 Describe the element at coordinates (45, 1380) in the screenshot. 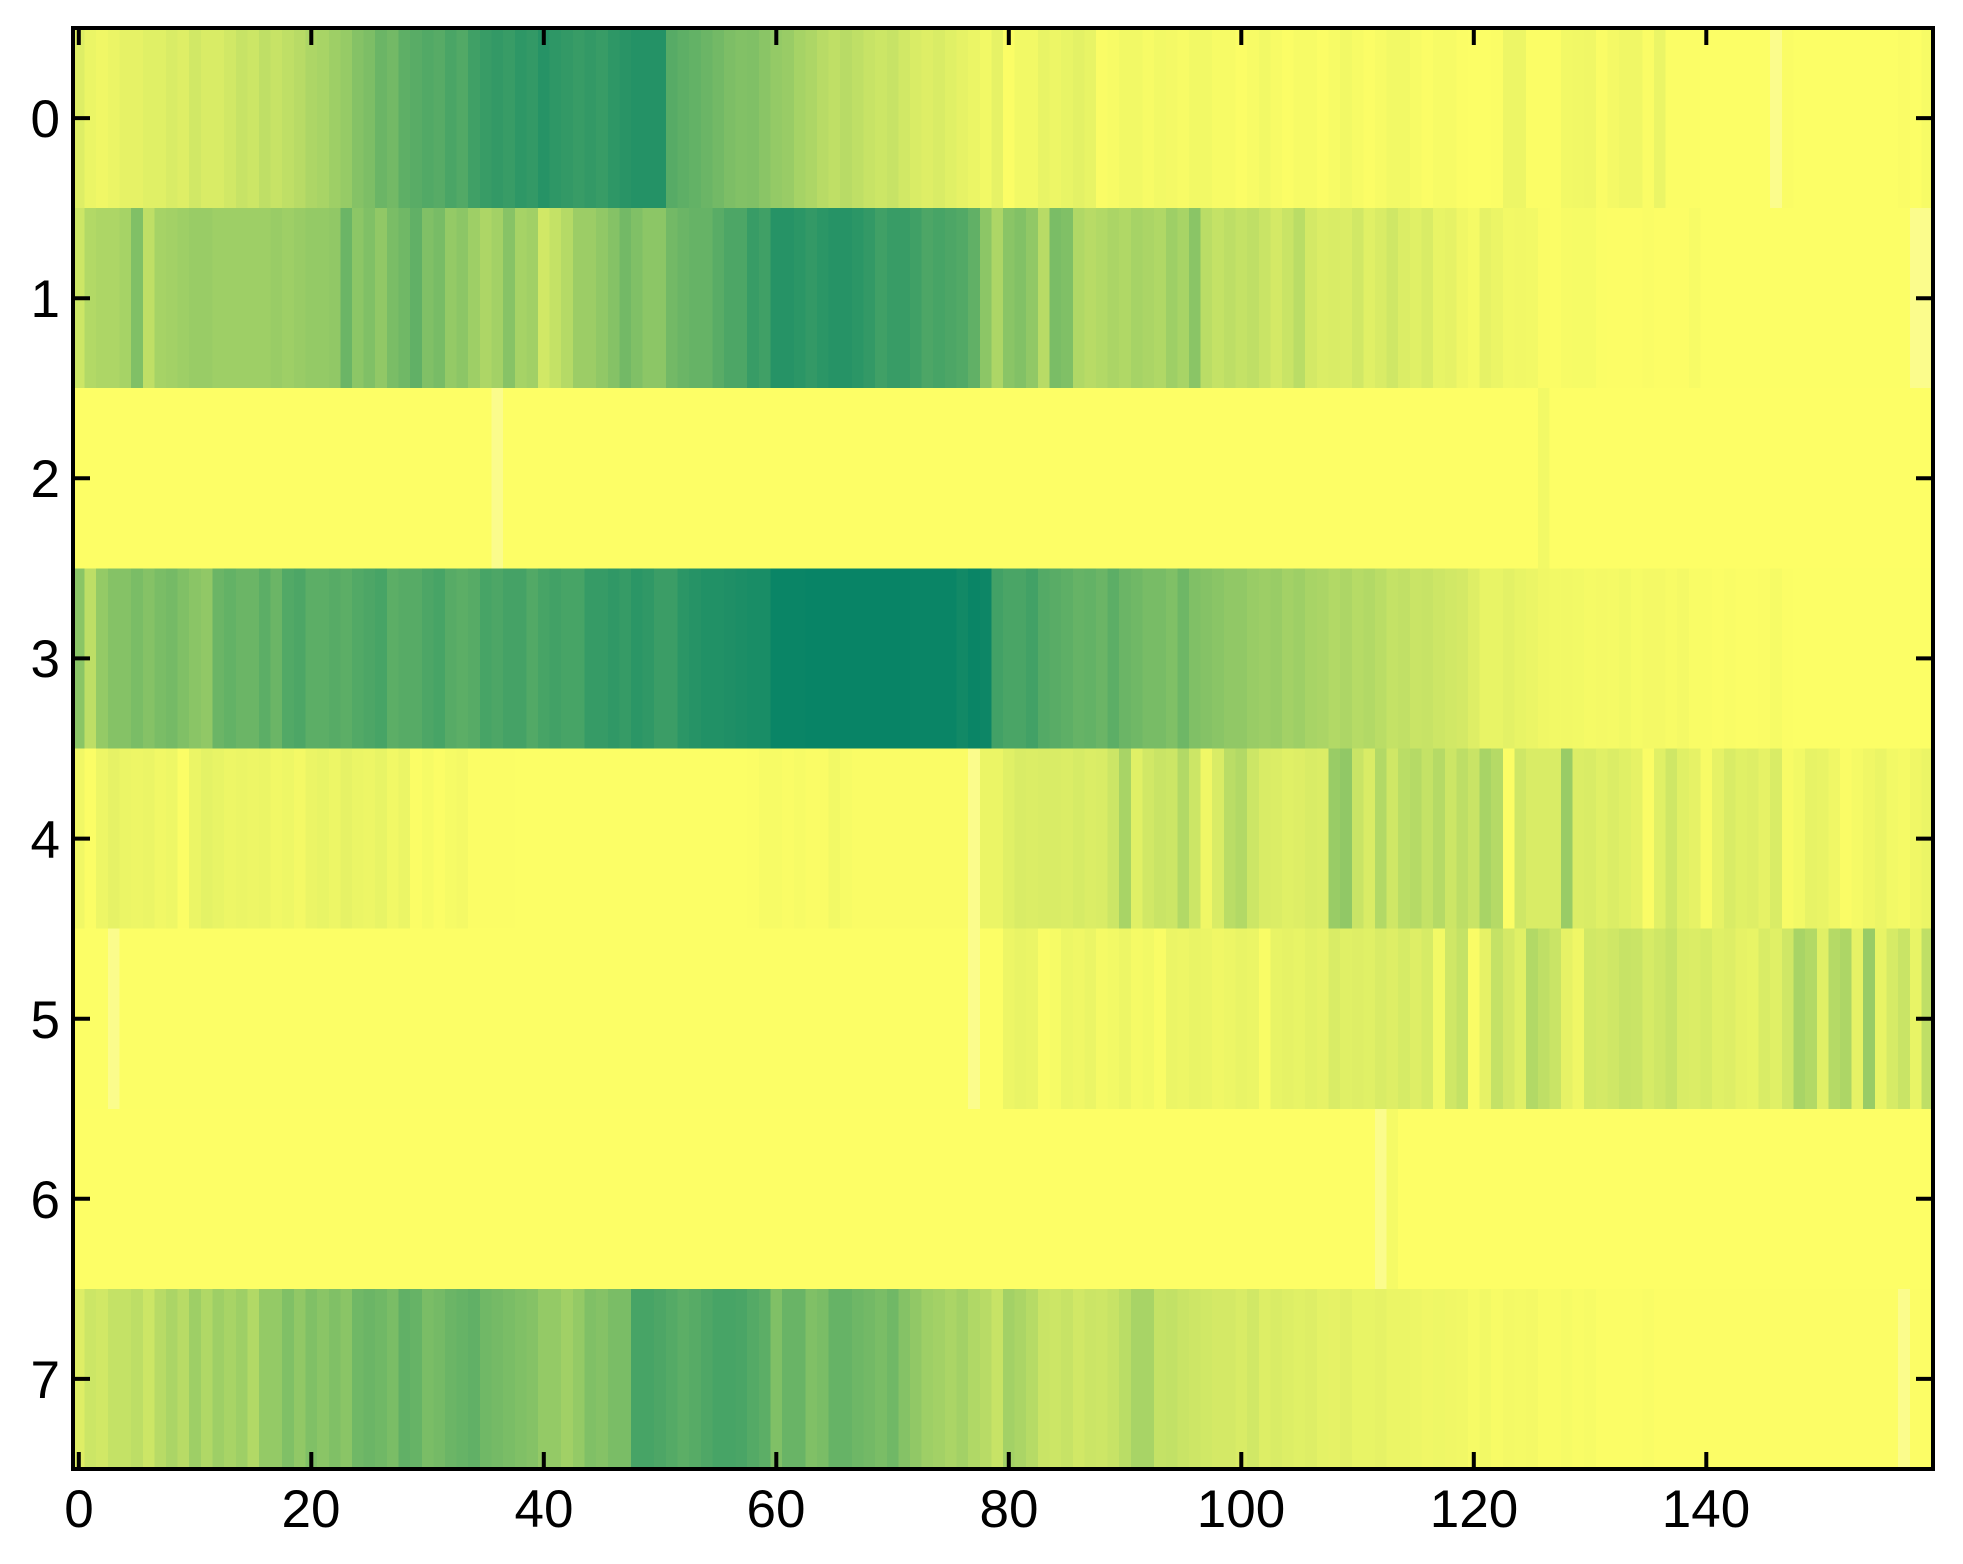

I see `svg-text: 7` at that location.